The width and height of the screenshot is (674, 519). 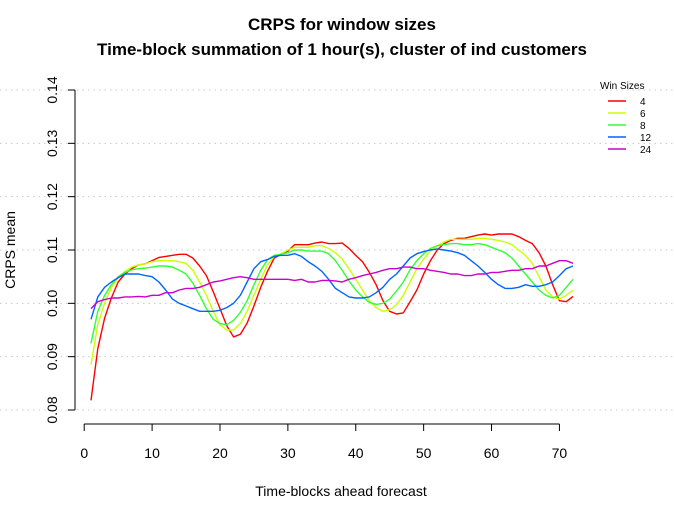 I want to click on x-tick-label: 20, so click(x=220, y=453).